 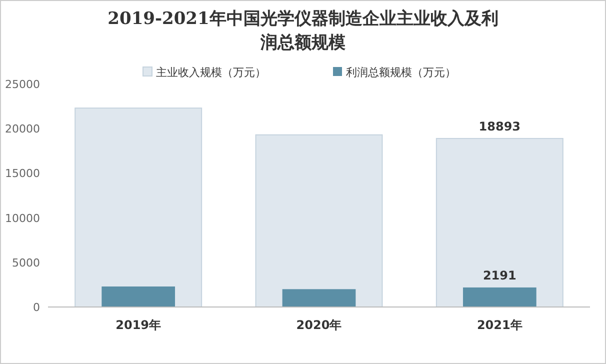 What do you see at coordinates (499, 275) in the screenshot?
I see `data-label: 2191` at bounding box center [499, 275].